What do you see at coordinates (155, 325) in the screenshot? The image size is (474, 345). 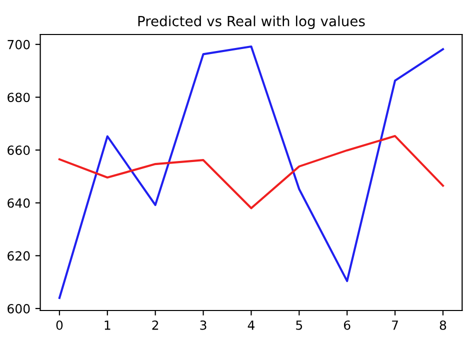 I see `x-tick-label: 2` at bounding box center [155, 325].